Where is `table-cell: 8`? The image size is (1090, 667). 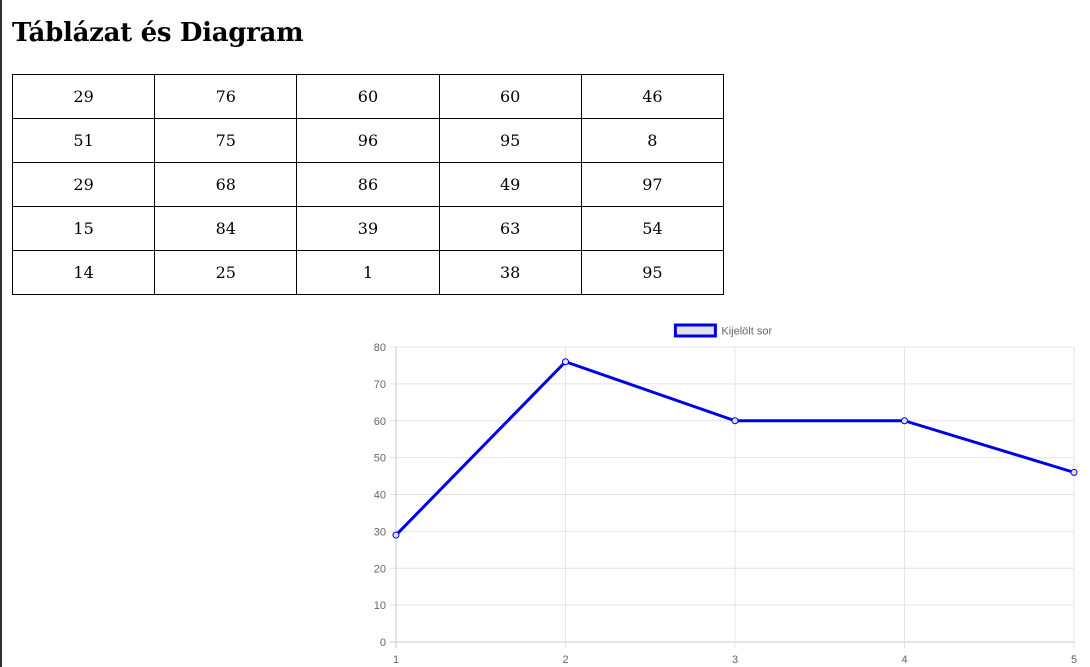 table-cell: 8 is located at coordinates (652, 140).